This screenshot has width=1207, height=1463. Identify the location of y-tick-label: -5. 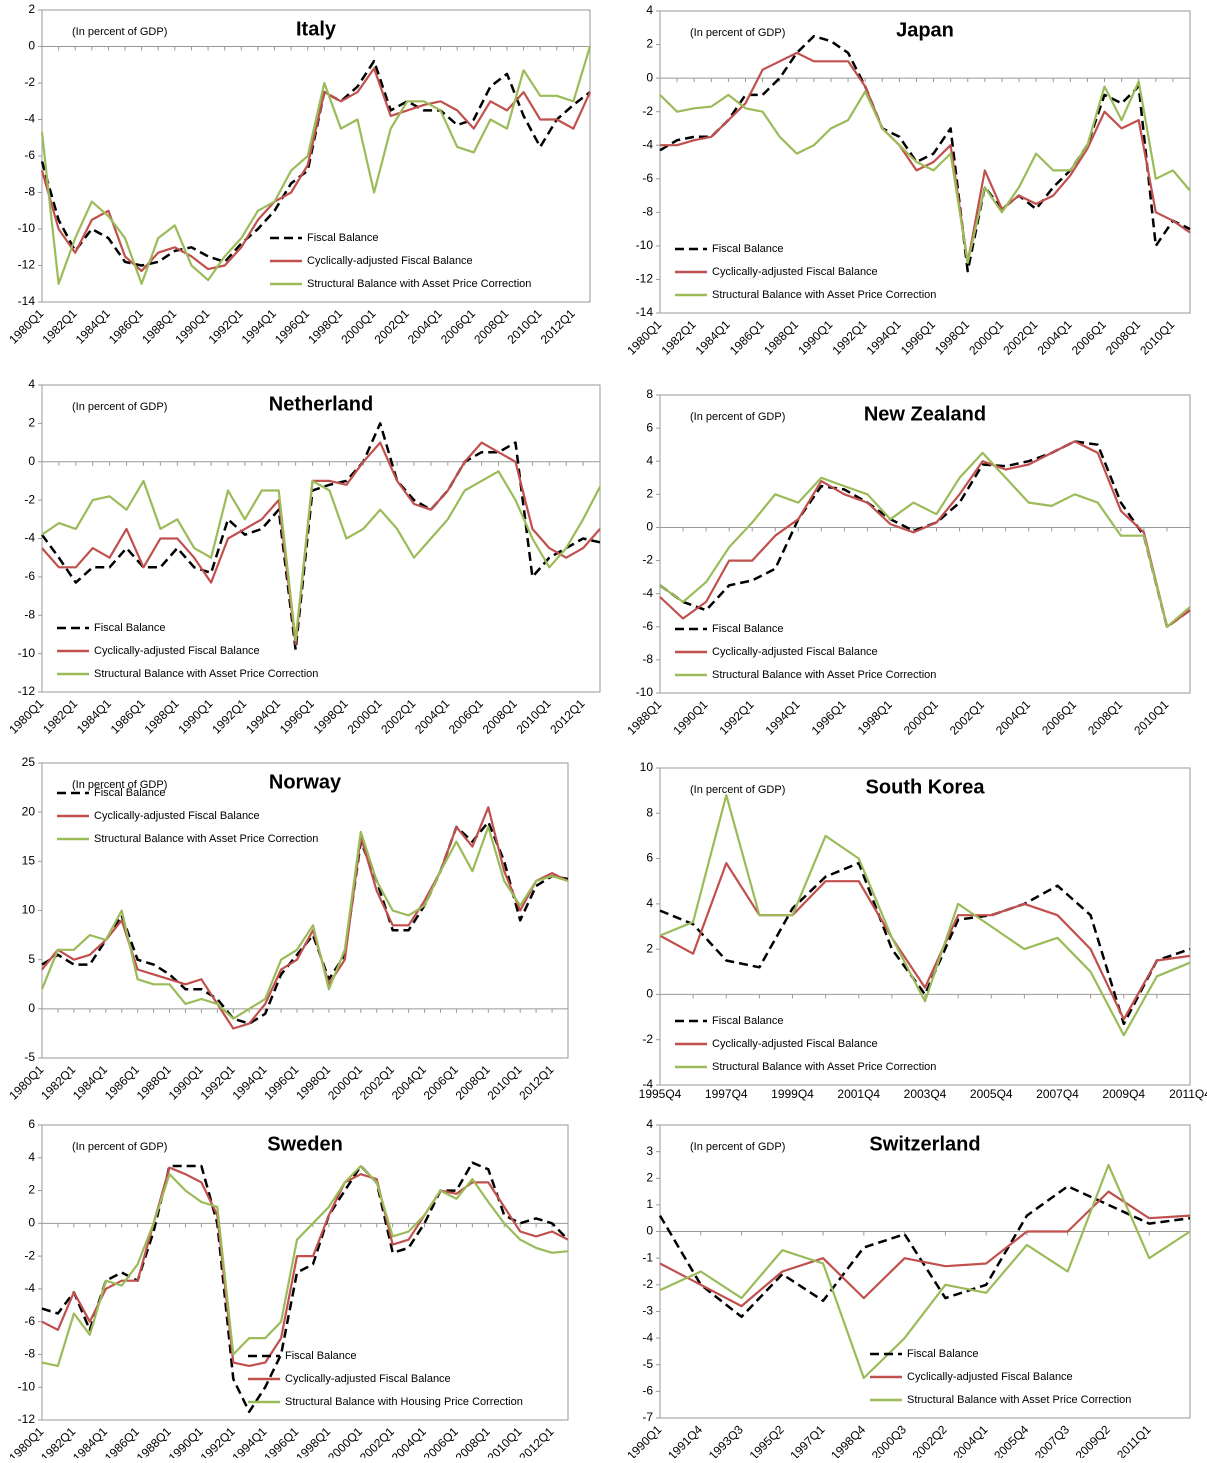
(29, 1057).